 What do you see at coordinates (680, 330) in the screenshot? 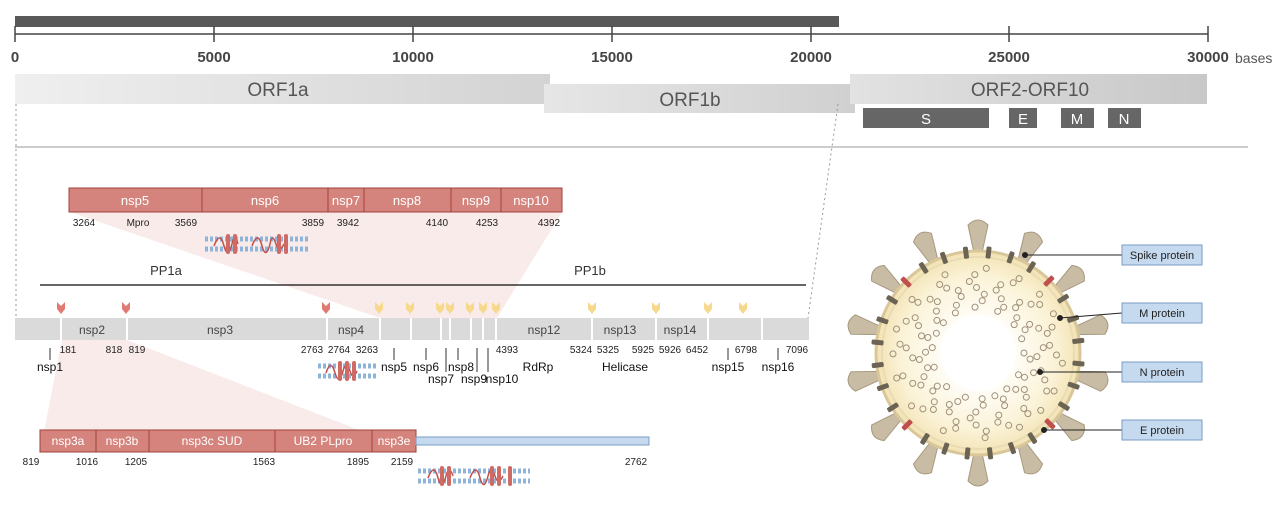
I see `pp-nsp14-label: nsp14` at bounding box center [680, 330].